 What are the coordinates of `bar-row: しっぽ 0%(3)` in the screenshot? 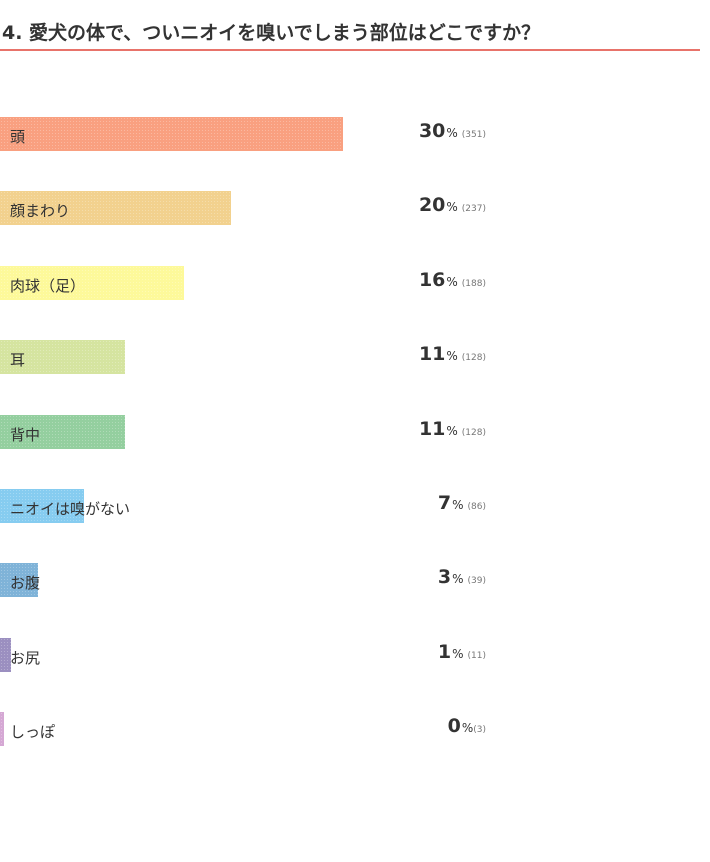 It's located at (350, 729).